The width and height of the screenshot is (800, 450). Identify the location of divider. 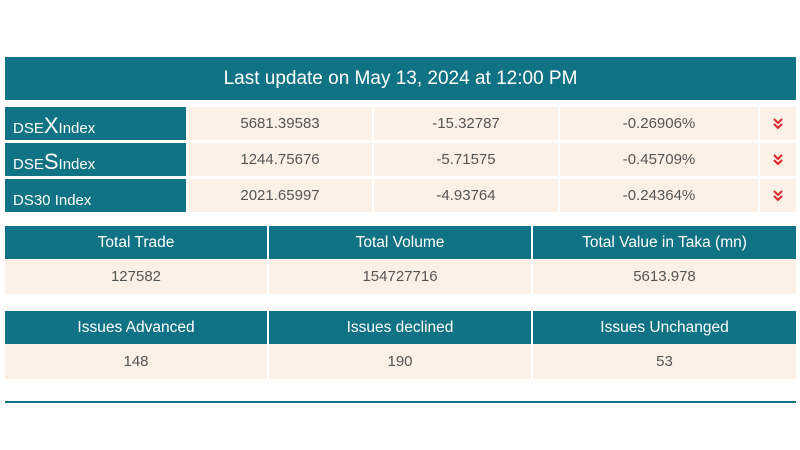
(400, 402).